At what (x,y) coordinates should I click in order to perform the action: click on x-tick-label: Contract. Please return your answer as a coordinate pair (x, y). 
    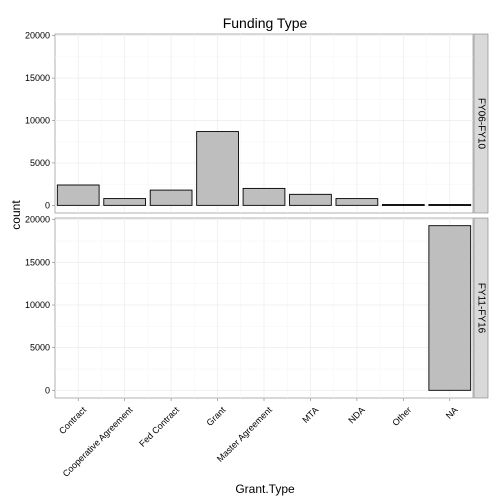
    Looking at the image, I should click on (72, 420).